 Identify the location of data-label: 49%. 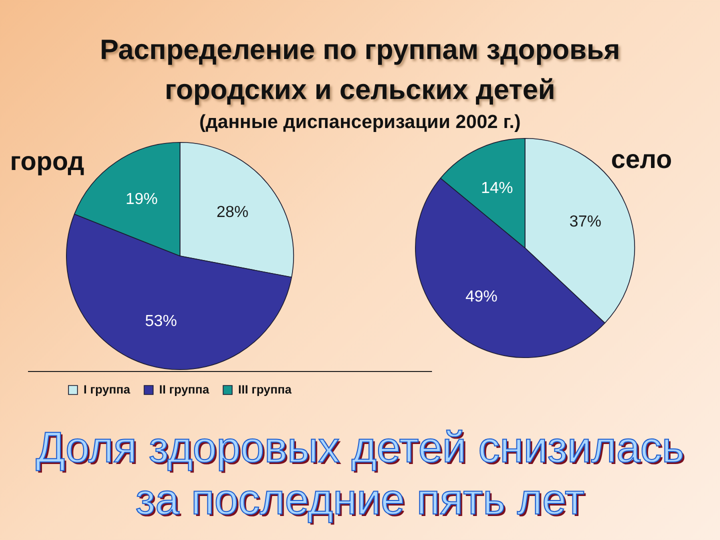
(481, 297).